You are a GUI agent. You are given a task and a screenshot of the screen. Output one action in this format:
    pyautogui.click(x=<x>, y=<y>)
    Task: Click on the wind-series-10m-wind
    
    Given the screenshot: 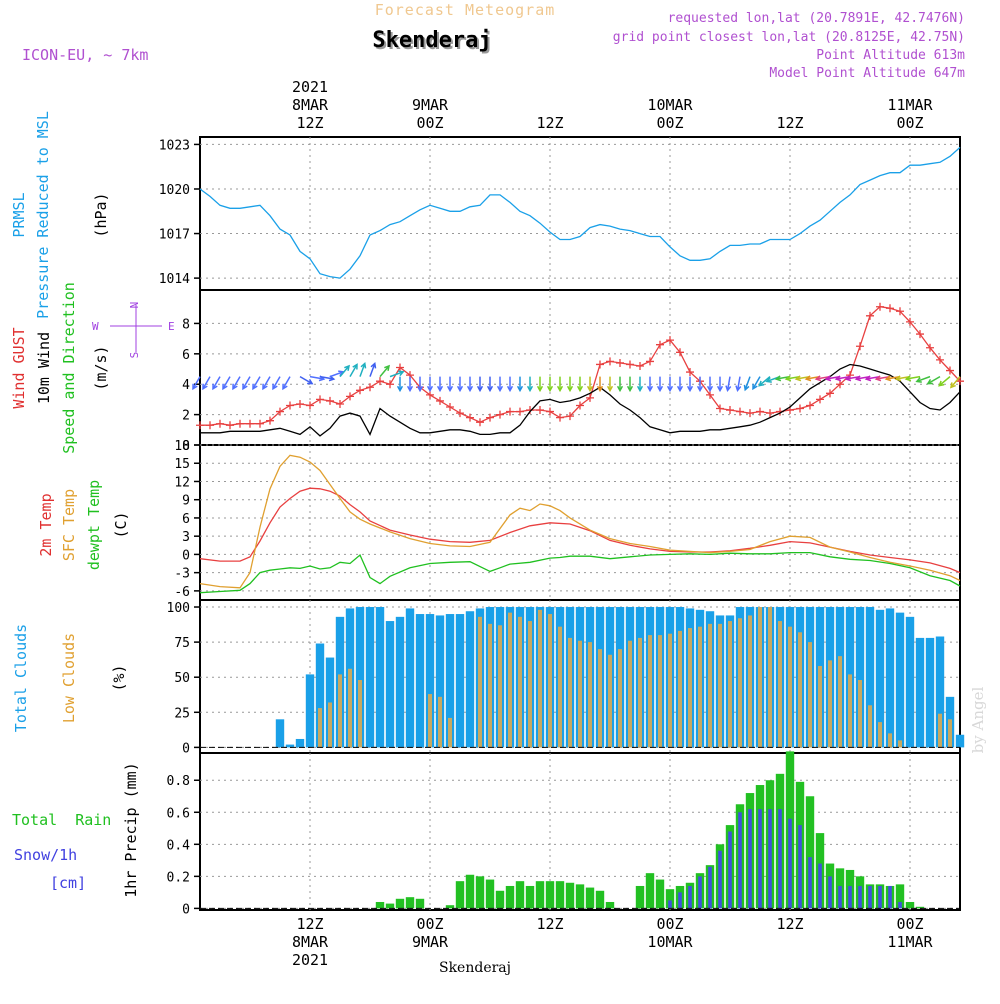 What is the action you would take?
    pyautogui.click(x=580, y=400)
    